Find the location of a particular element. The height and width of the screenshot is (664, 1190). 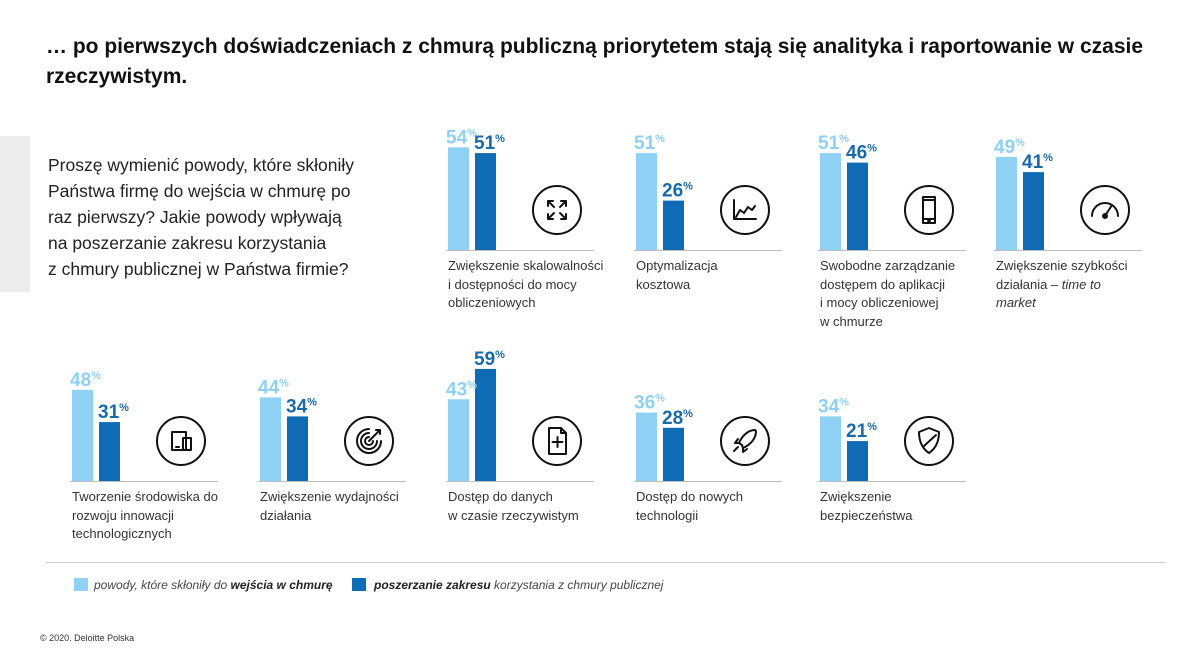

line-chart-icon is located at coordinates (745, 210).